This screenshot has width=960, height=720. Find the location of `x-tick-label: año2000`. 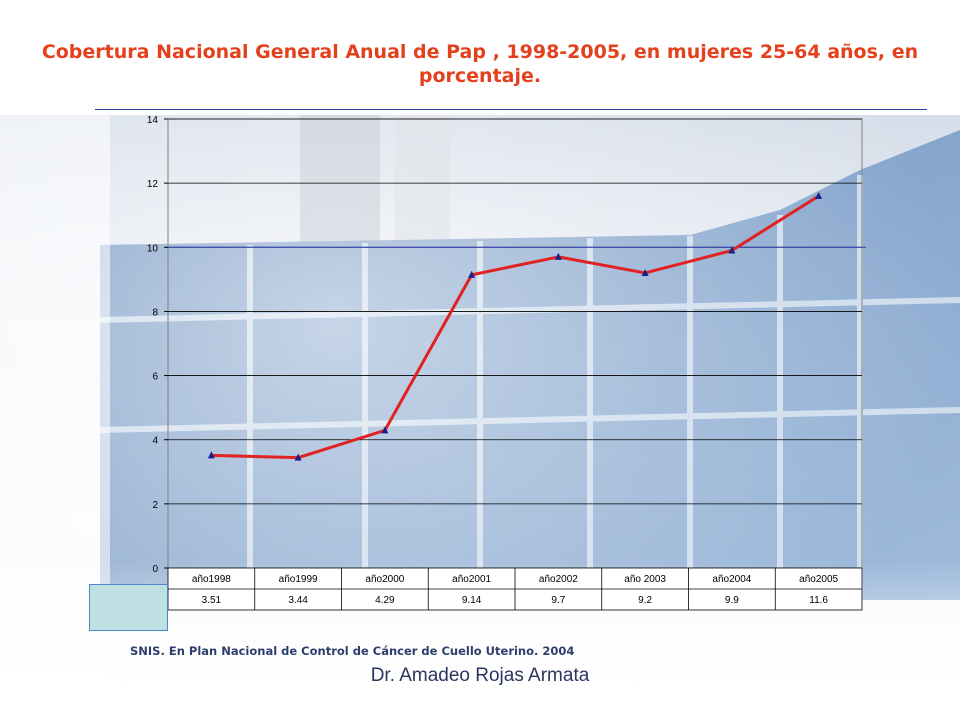

x-tick-label: año2000 is located at coordinates (384, 579).